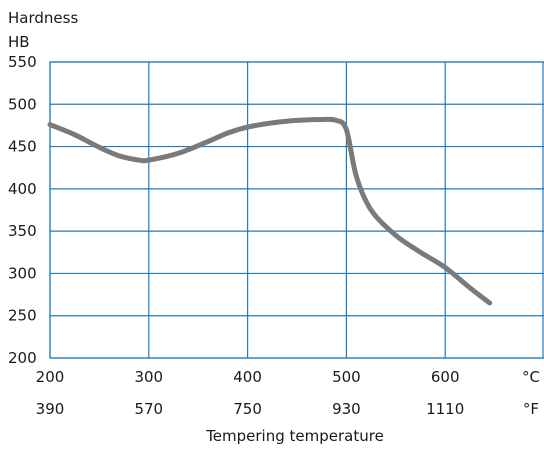 Image resolution: width=544 pixels, height=449 pixels. I want to click on x-tick-label-secondary: 750, so click(247, 409).